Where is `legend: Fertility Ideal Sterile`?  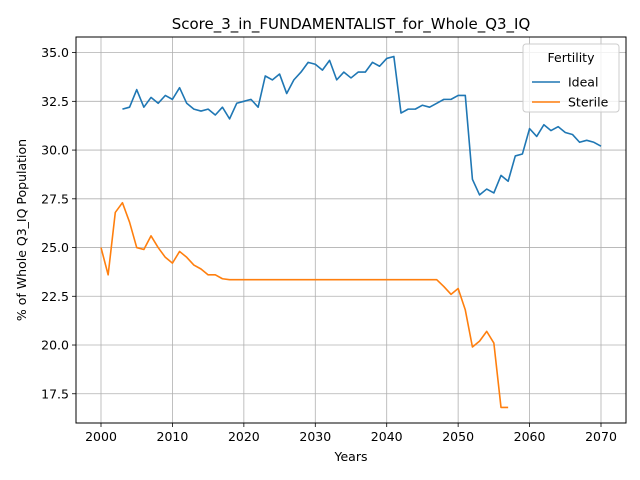
legend: Fertility Ideal Sterile is located at coordinates (571, 78).